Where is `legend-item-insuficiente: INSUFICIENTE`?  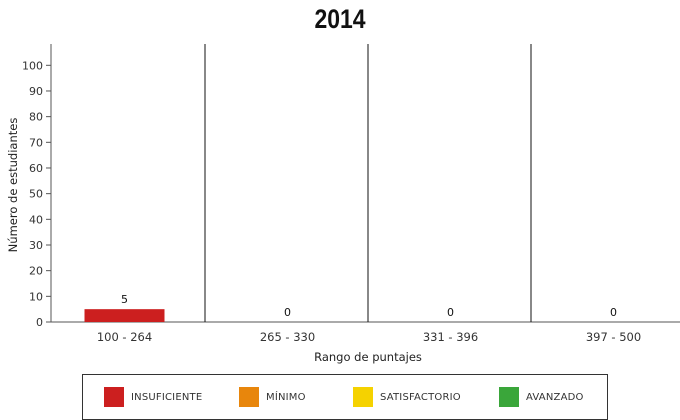 legend-item-insuficiente: INSUFICIENTE is located at coordinates (153, 397).